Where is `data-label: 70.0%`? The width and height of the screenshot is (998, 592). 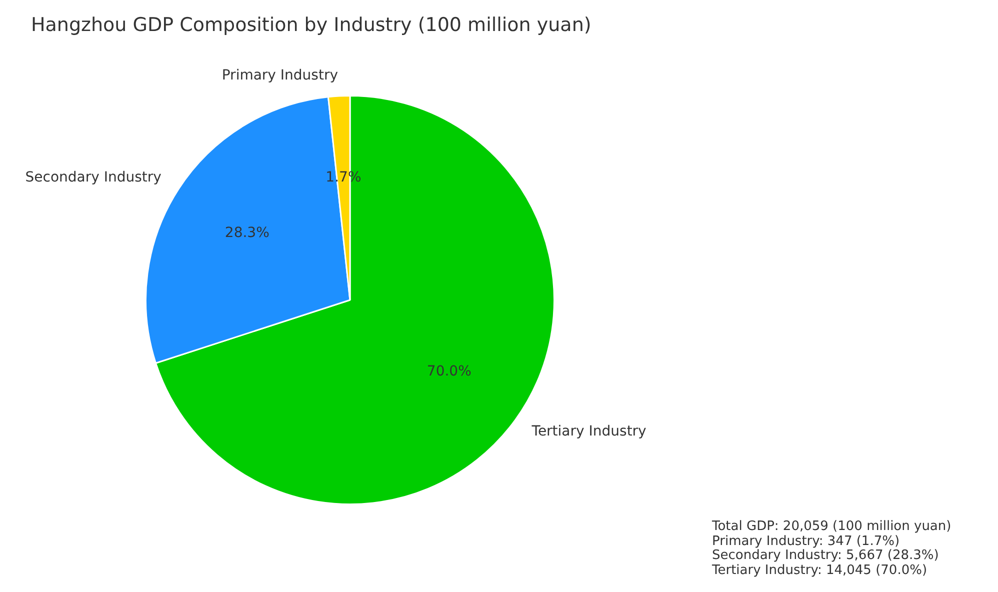 data-label: 70.0% is located at coordinates (449, 372).